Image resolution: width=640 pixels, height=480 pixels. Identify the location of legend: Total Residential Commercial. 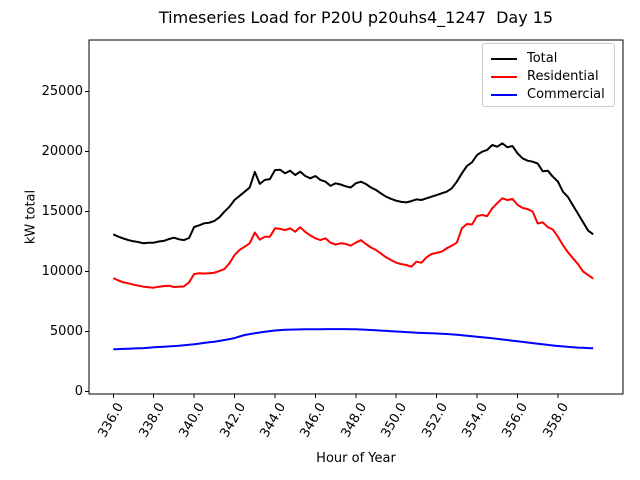
(548, 75).